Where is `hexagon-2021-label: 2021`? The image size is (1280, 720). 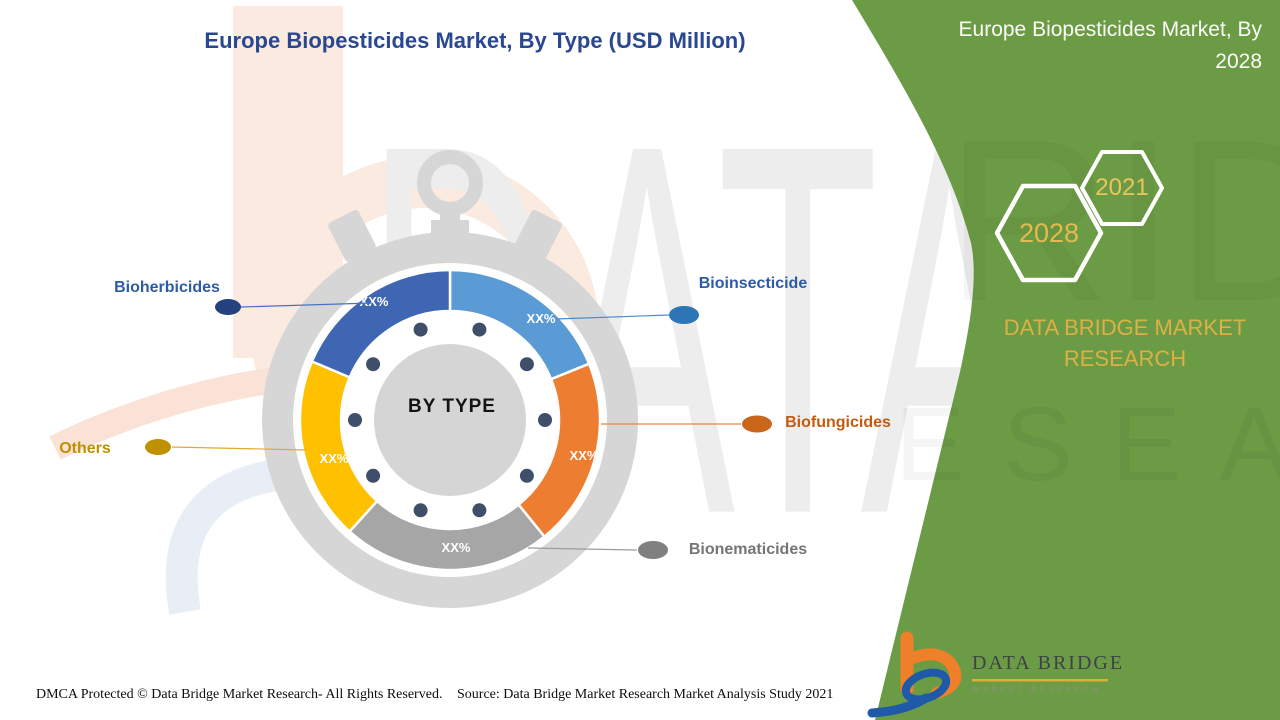 hexagon-2021-label: 2021 is located at coordinates (1122, 187).